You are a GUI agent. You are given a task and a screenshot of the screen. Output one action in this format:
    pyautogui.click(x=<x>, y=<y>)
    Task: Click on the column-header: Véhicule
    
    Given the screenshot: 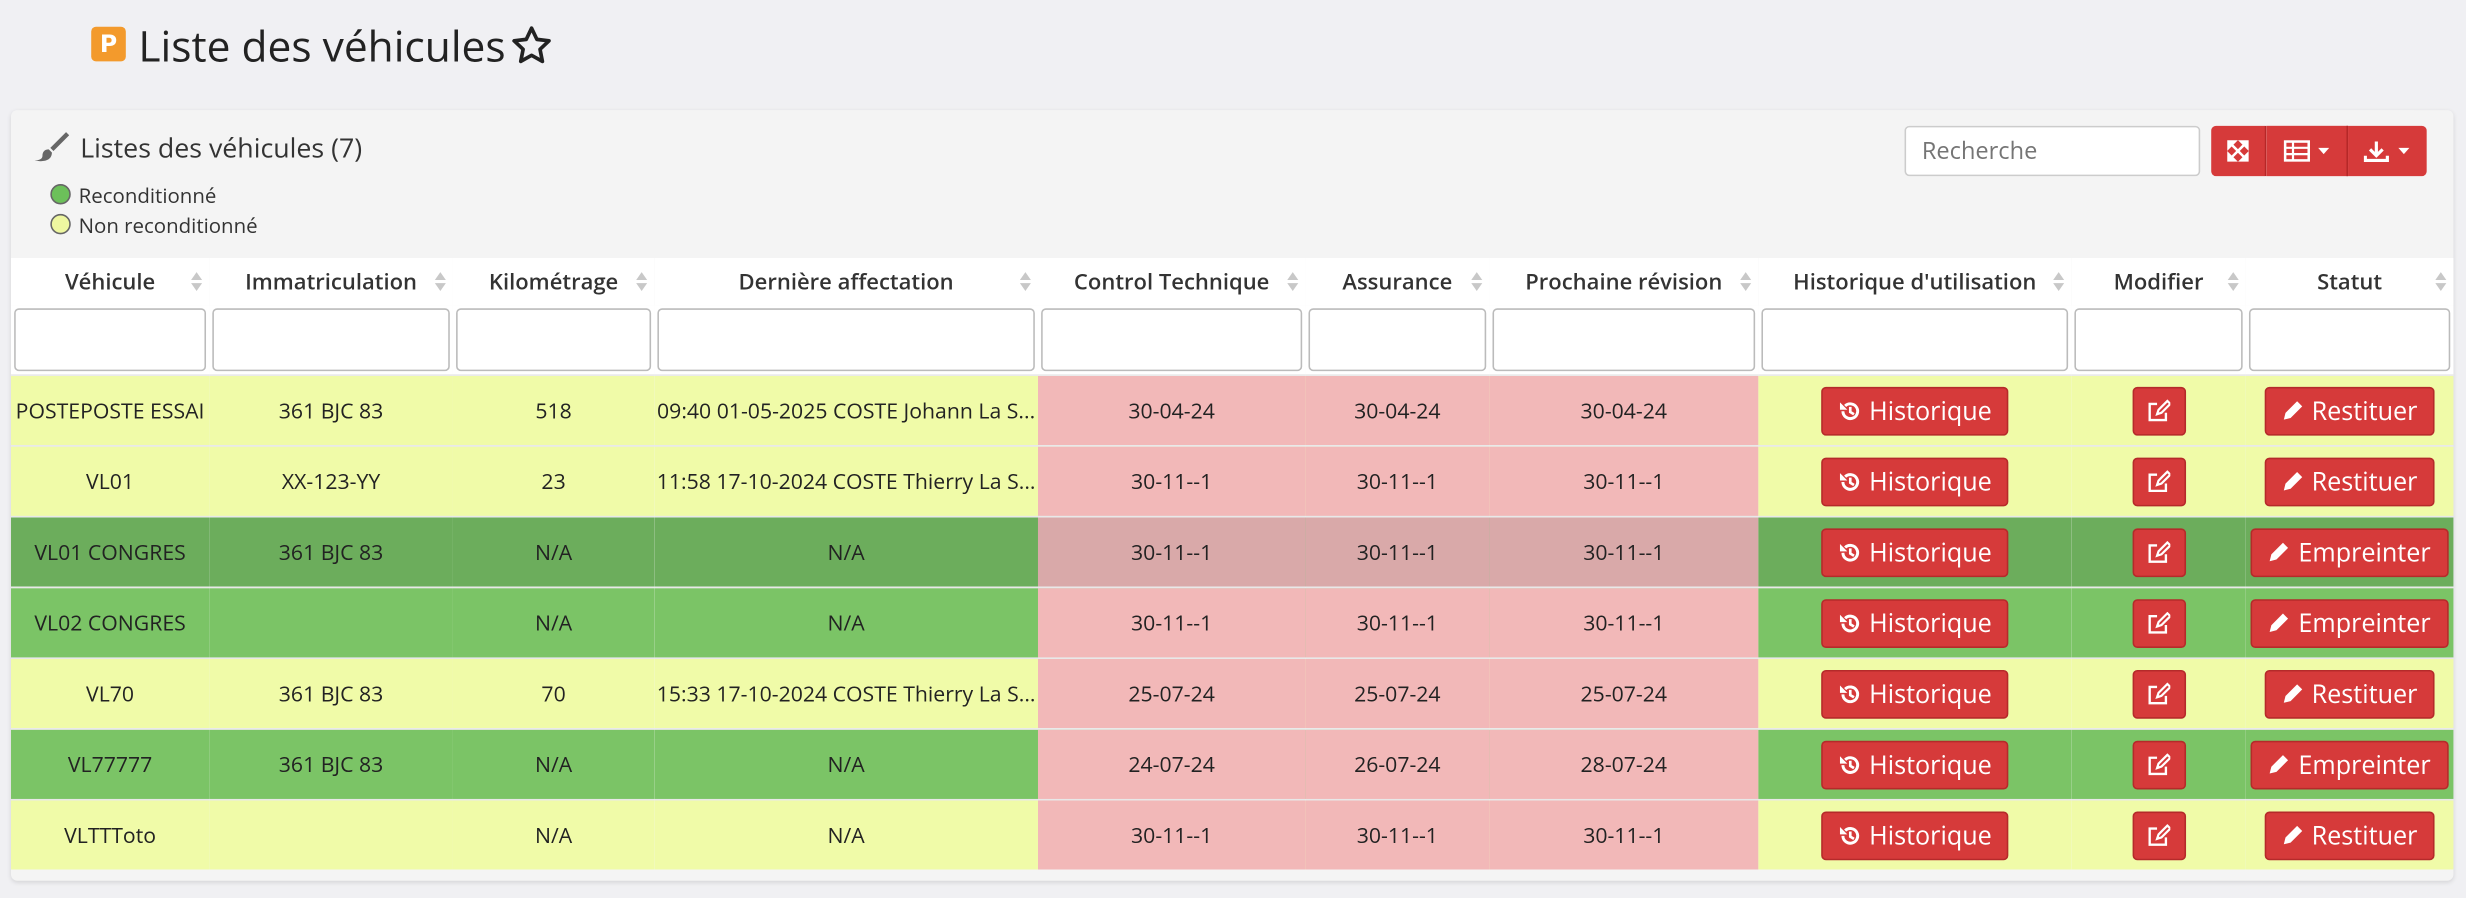 What is the action you would take?
    pyautogui.click(x=110, y=281)
    